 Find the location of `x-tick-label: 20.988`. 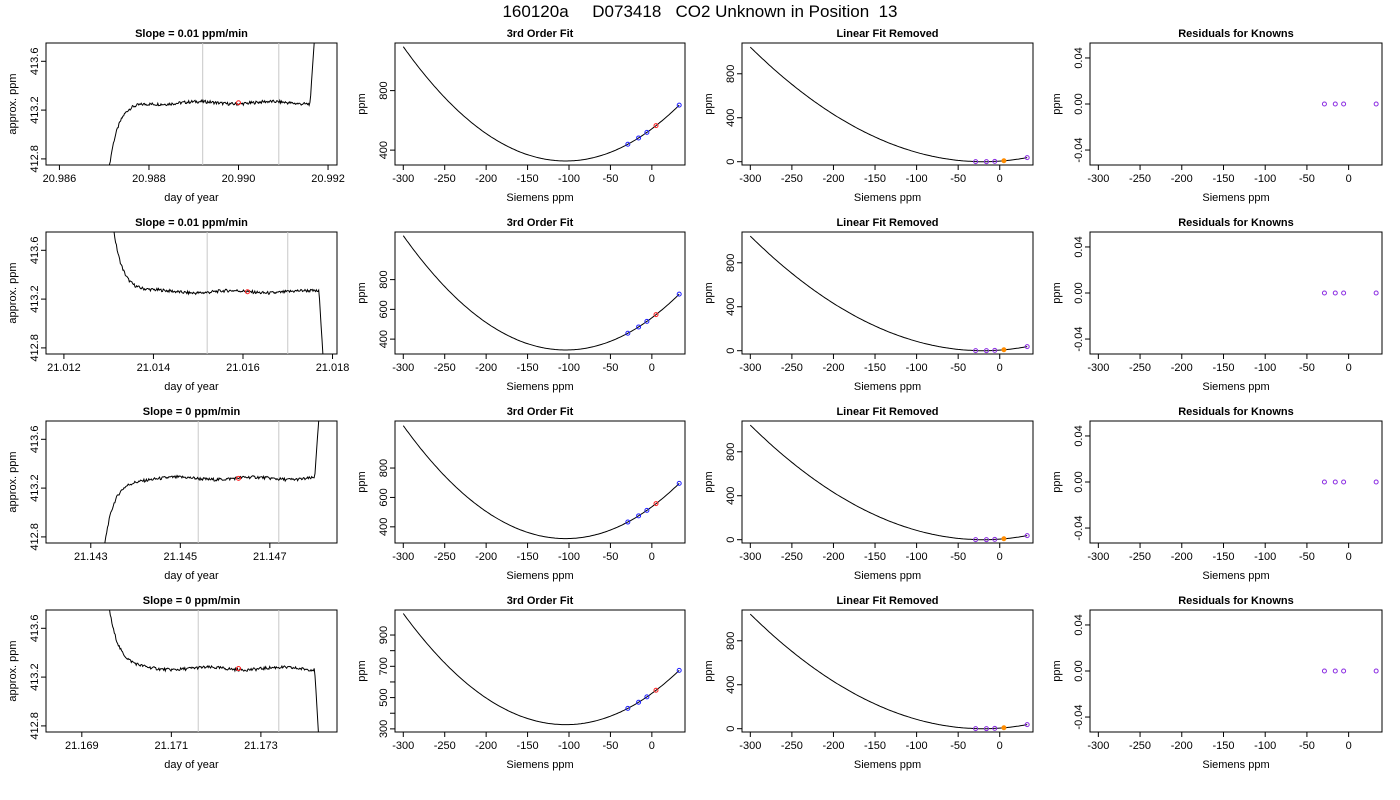

x-tick-label: 20.988 is located at coordinates (149, 179).